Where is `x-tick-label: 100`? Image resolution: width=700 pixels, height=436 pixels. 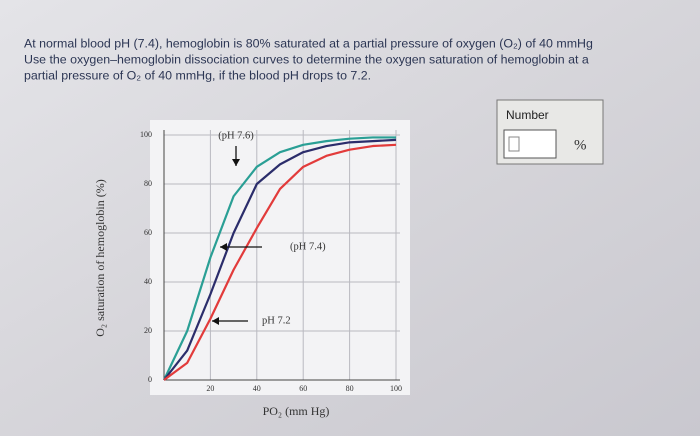 x-tick-label: 100 is located at coordinates (396, 388).